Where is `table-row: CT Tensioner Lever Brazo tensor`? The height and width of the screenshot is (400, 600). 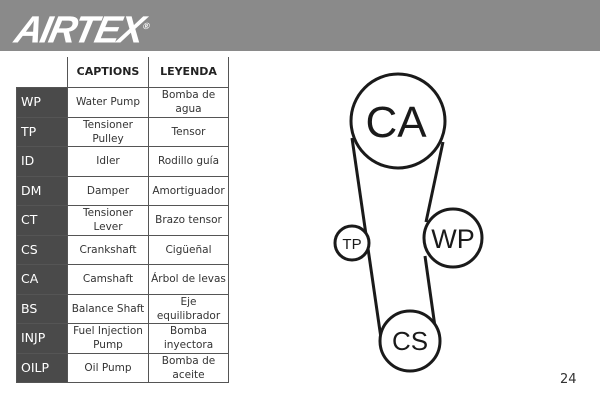
table-row: CT Tensioner Lever Brazo tensor is located at coordinates (122, 220).